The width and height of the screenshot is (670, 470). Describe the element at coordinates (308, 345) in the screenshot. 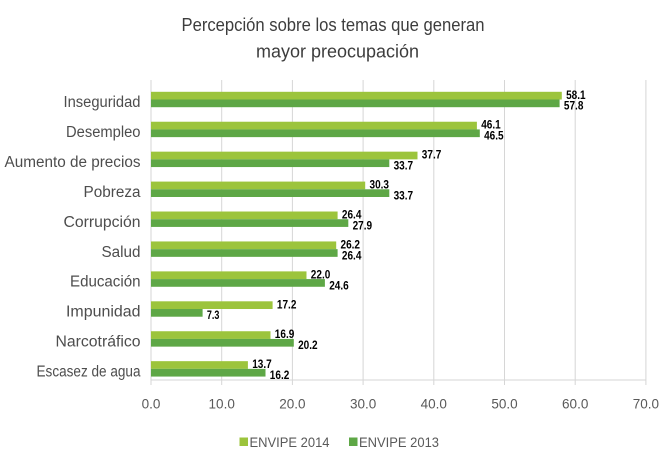

I see `svg-text: 20.2` at that location.